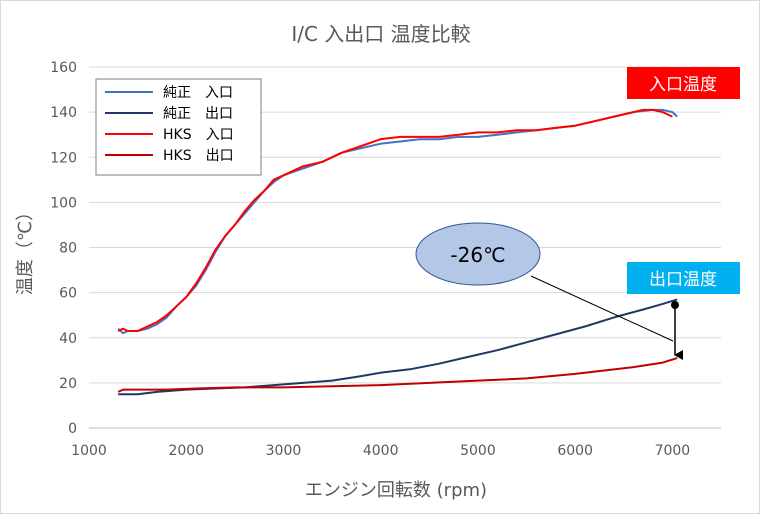  Describe the element at coordinates (198, 135) in the screenshot. I see `legend-label: HKS 入口` at that location.